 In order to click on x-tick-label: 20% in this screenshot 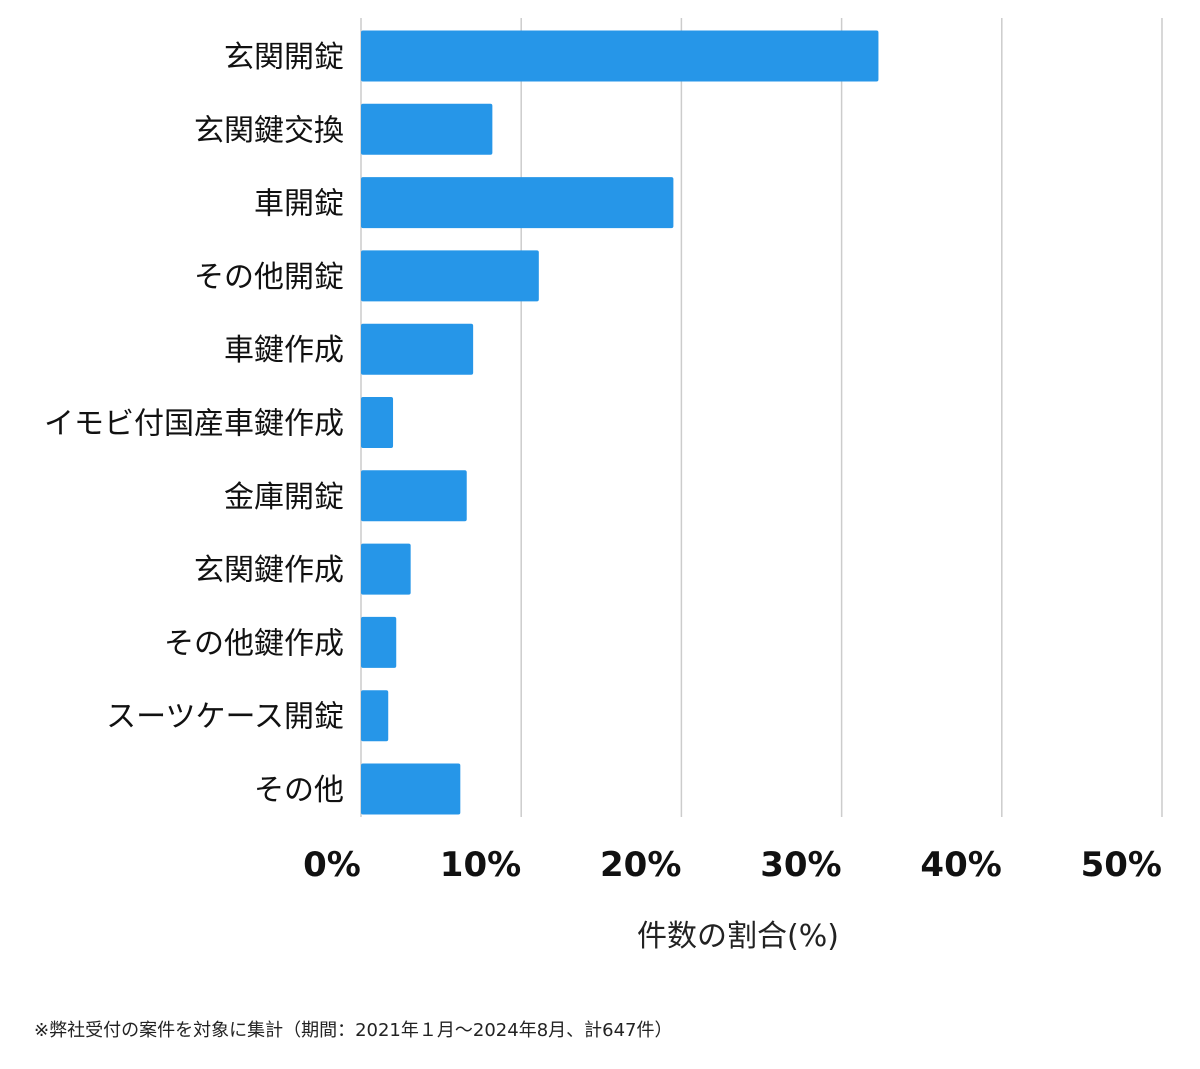, I will do `click(640, 865)`.